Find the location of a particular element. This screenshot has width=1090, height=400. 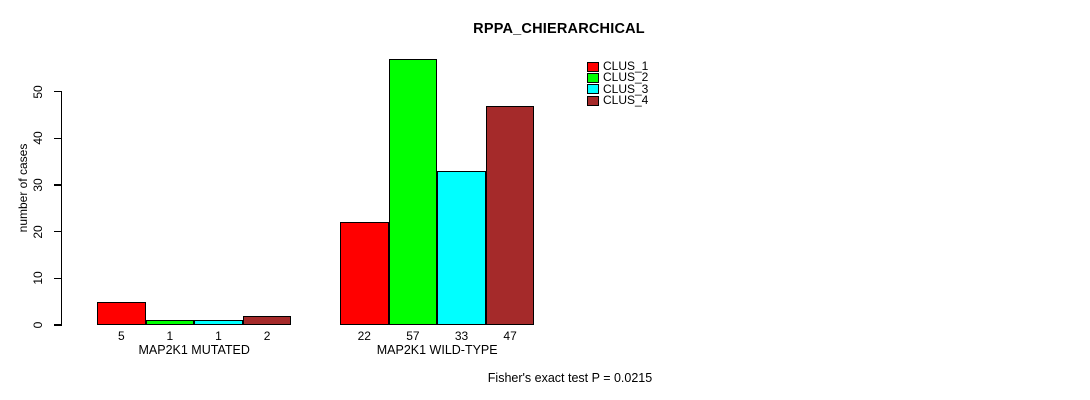

legend-item-clus_4: CLUS_4 is located at coordinates (618, 100).